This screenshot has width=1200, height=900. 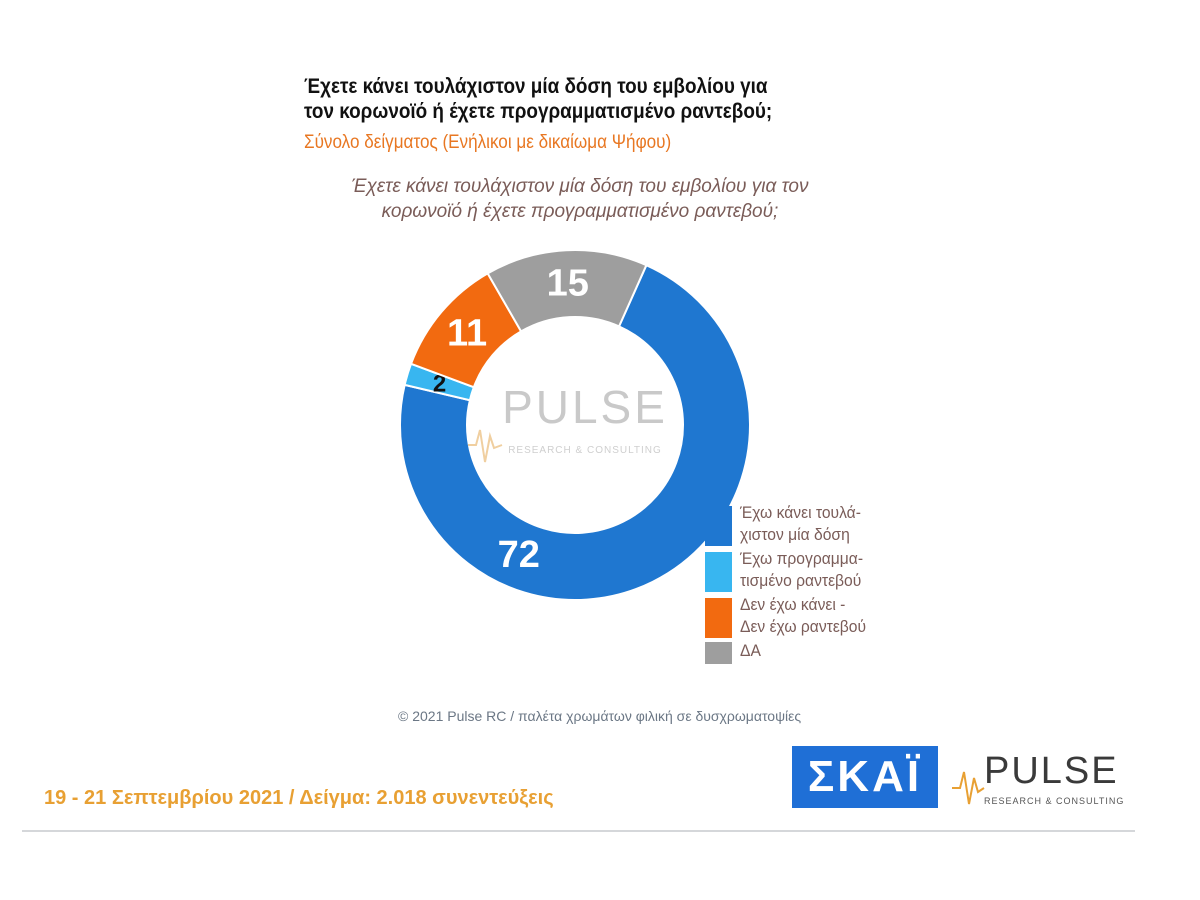 I want to click on data-label-no-answer: 15, so click(x=568, y=284).